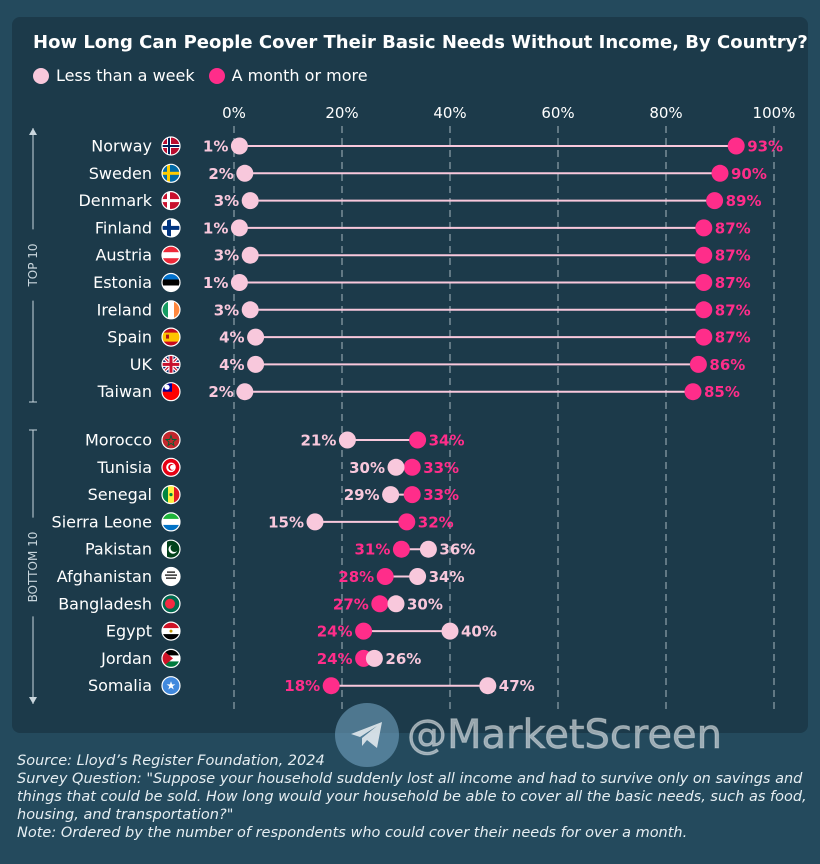 This screenshot has height=864, width=820. I want to click on legend-item-month-or-more: A month or more, so click(288, 75).